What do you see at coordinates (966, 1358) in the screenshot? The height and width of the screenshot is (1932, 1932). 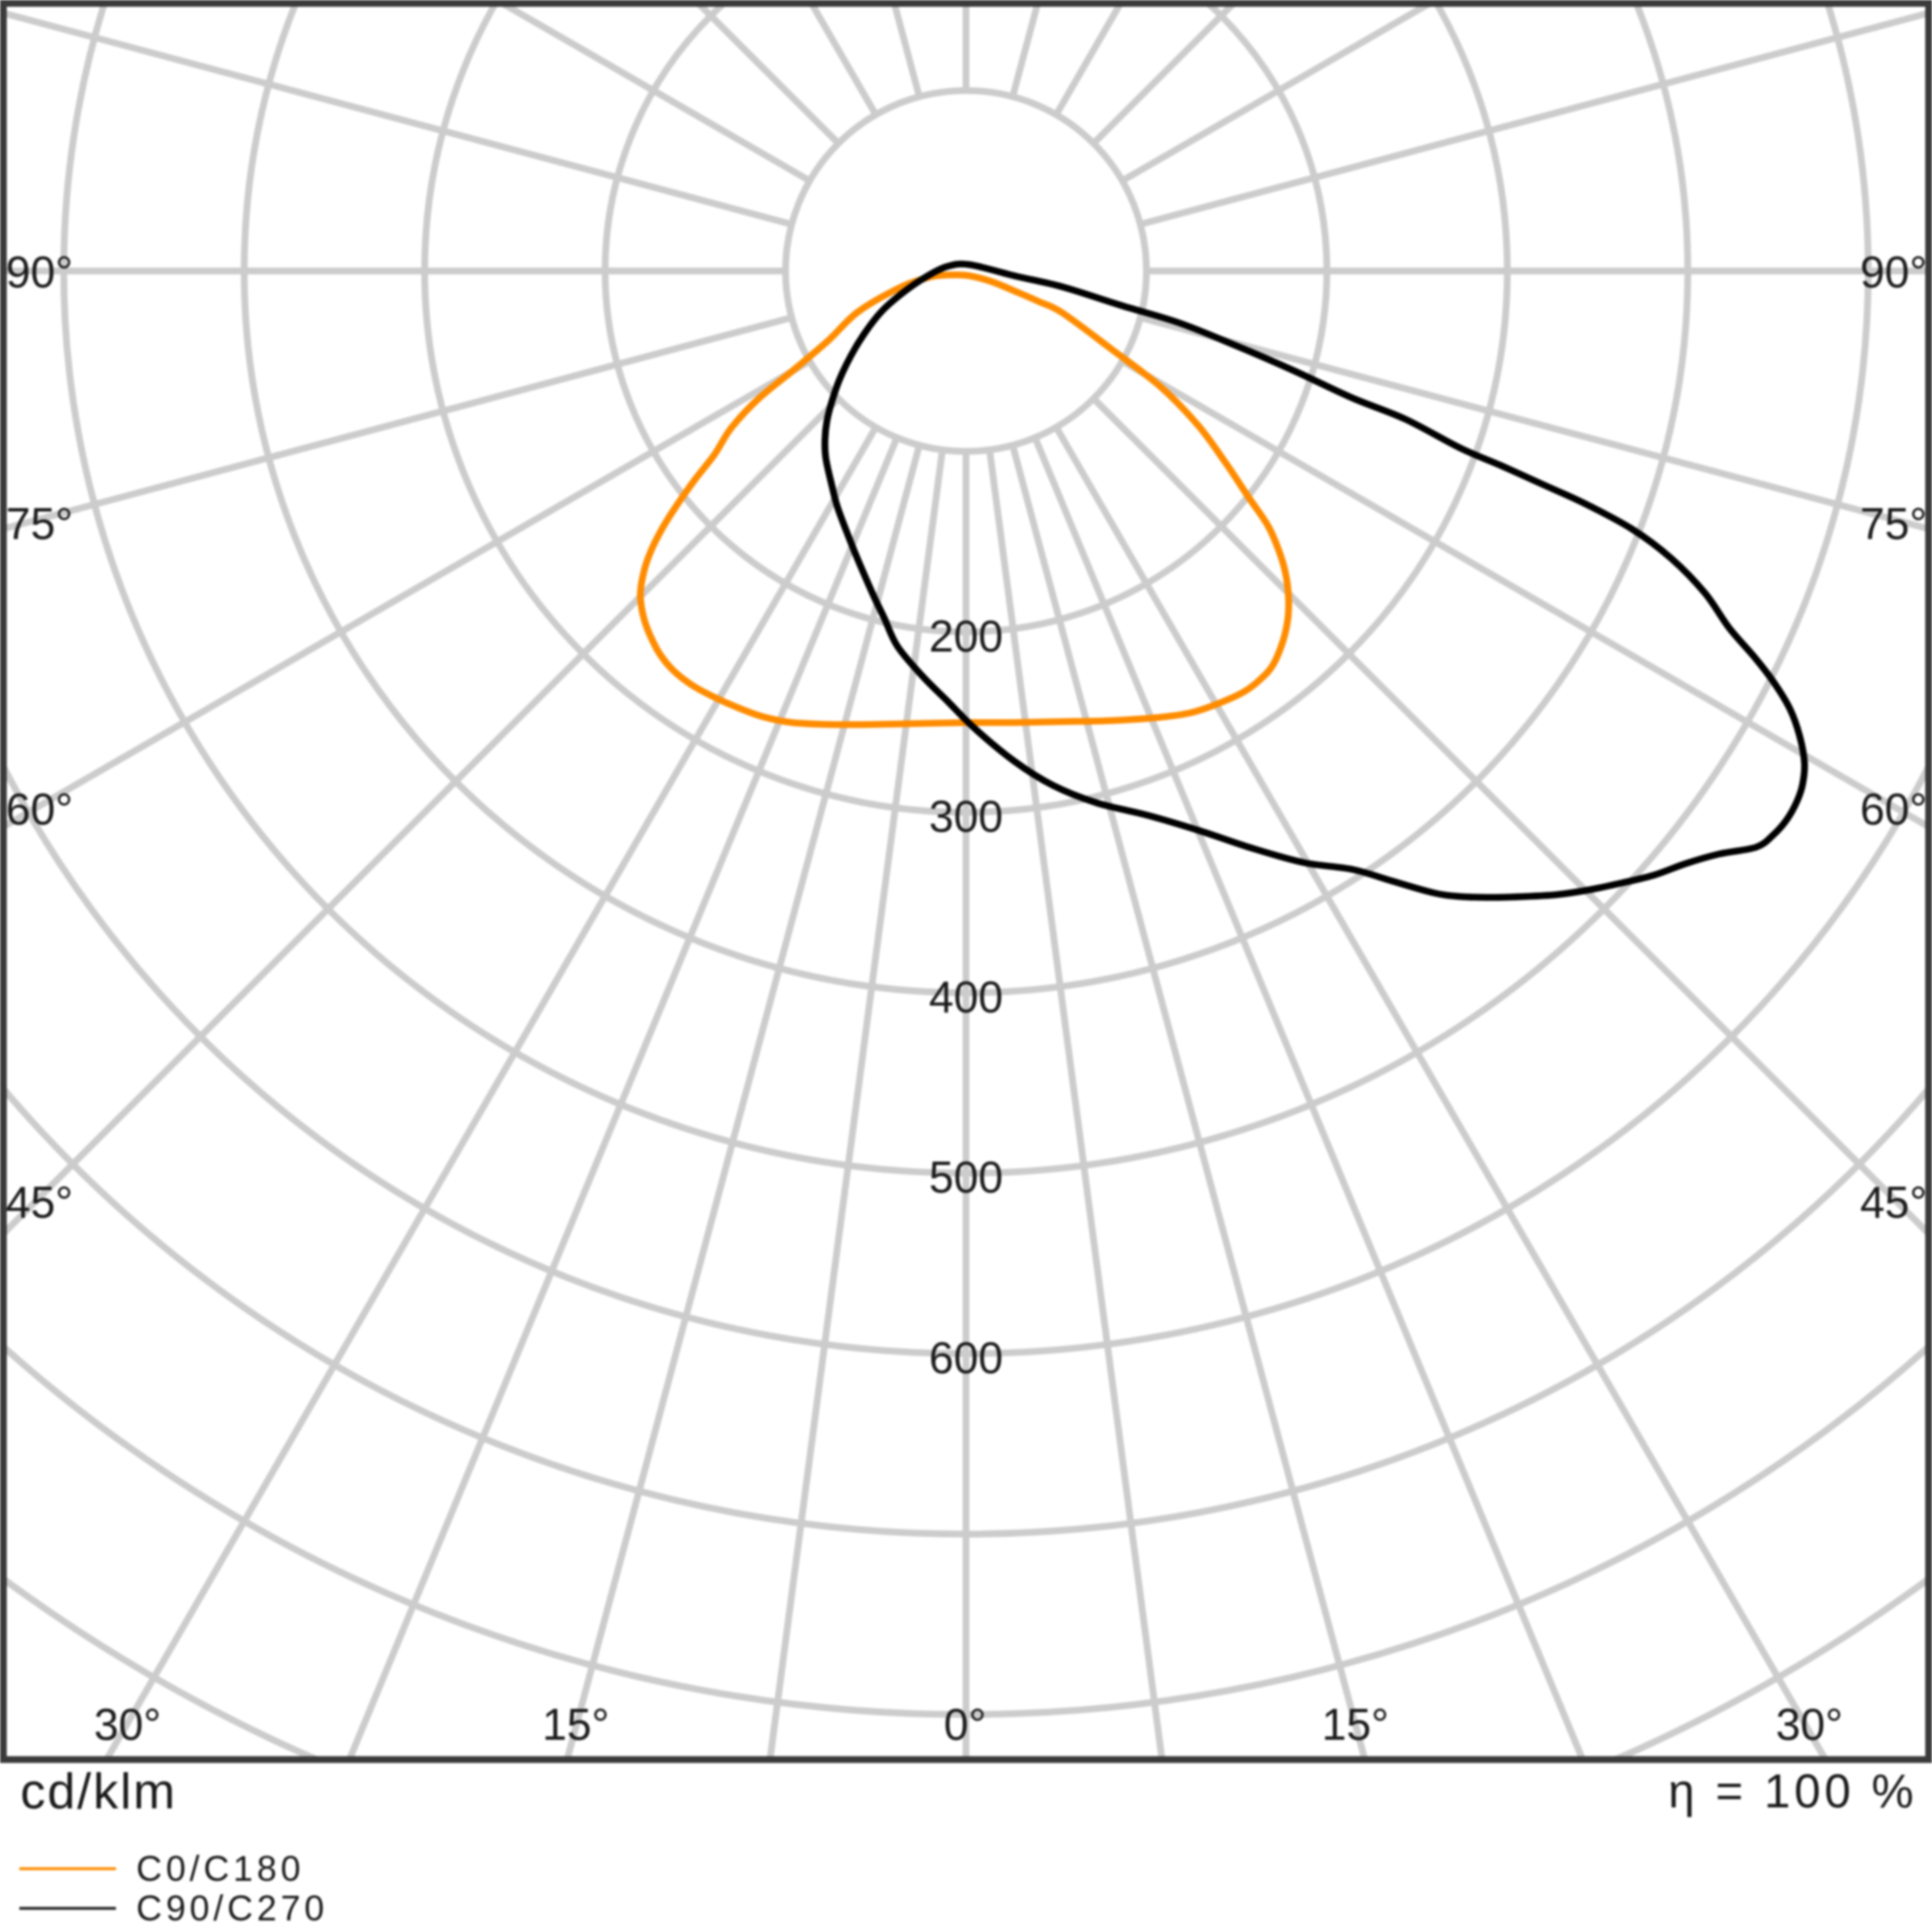 I see `svg-text: 600` at bounding box center [966, 1358].